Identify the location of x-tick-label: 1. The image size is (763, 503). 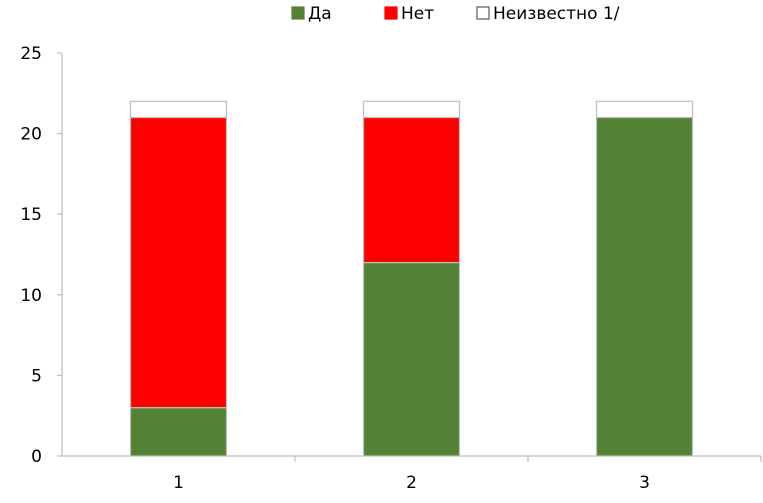
(178, 483).